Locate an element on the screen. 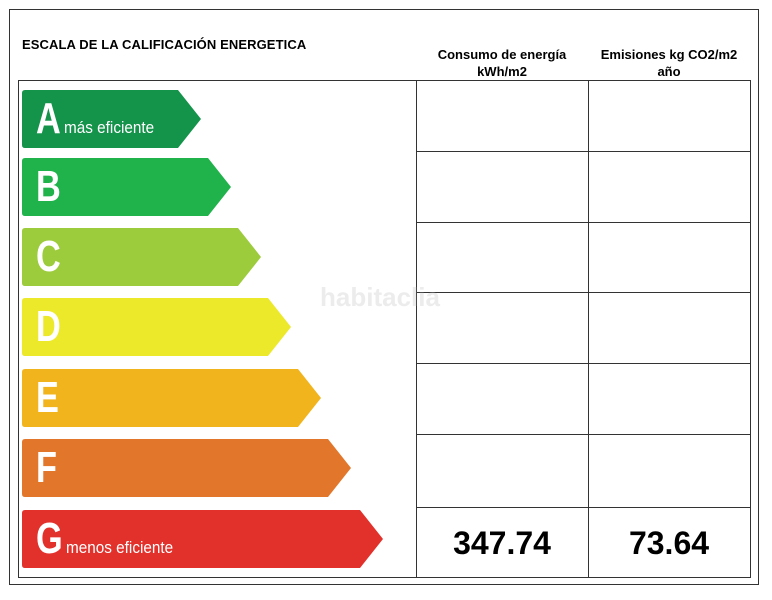  rating-caption: menos eficiente is located at coordinates (120, 547).